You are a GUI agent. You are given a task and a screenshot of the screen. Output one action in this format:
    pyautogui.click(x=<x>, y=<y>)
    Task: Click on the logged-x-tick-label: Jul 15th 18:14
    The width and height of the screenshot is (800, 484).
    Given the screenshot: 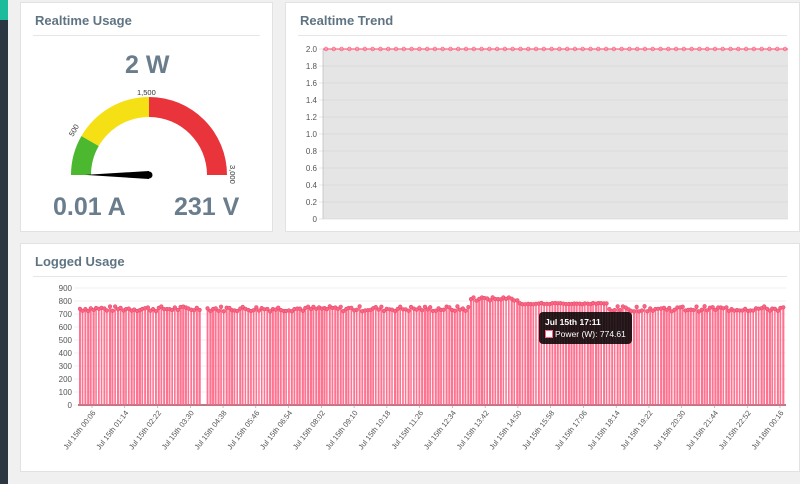 What is the action you would take?
    pyautogui.click(x=604, y=430)
    